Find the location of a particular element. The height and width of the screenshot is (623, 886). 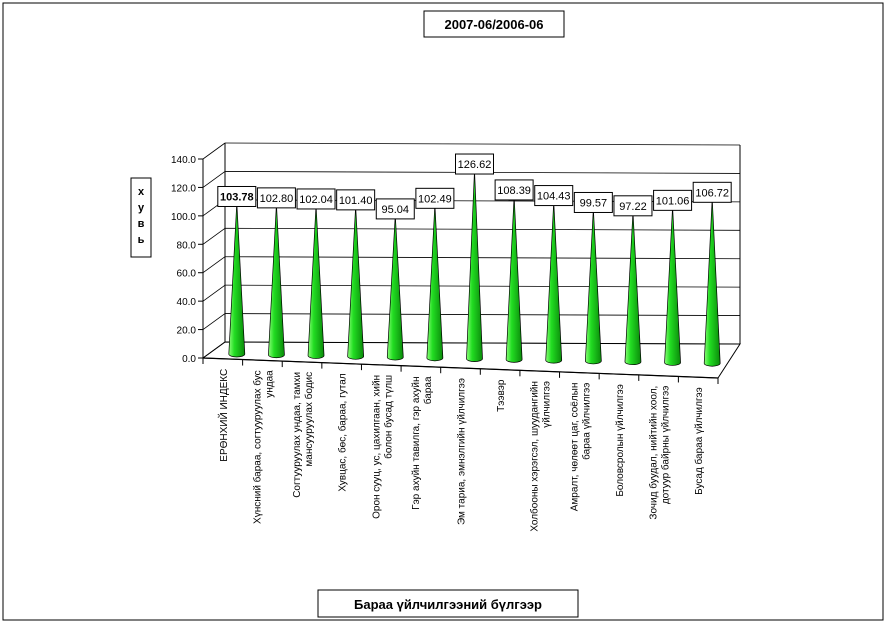

data-label: 106.72 is located at coordinates (712, 193).